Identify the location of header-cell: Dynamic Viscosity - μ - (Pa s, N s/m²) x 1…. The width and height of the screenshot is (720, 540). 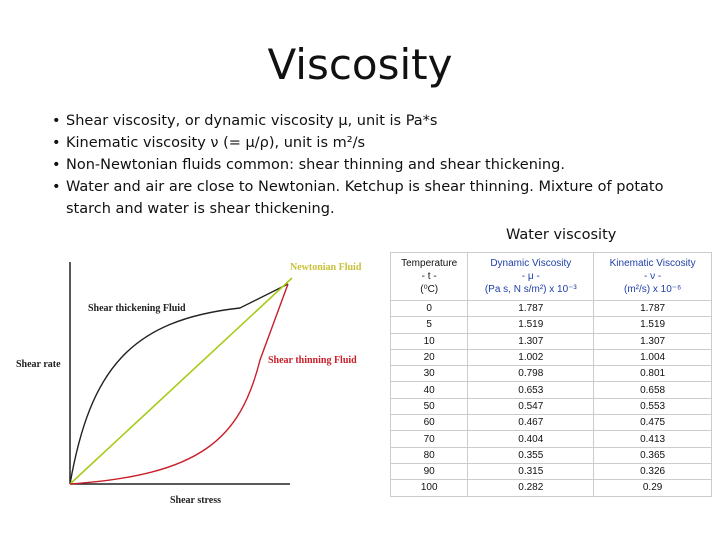
(531, 276).